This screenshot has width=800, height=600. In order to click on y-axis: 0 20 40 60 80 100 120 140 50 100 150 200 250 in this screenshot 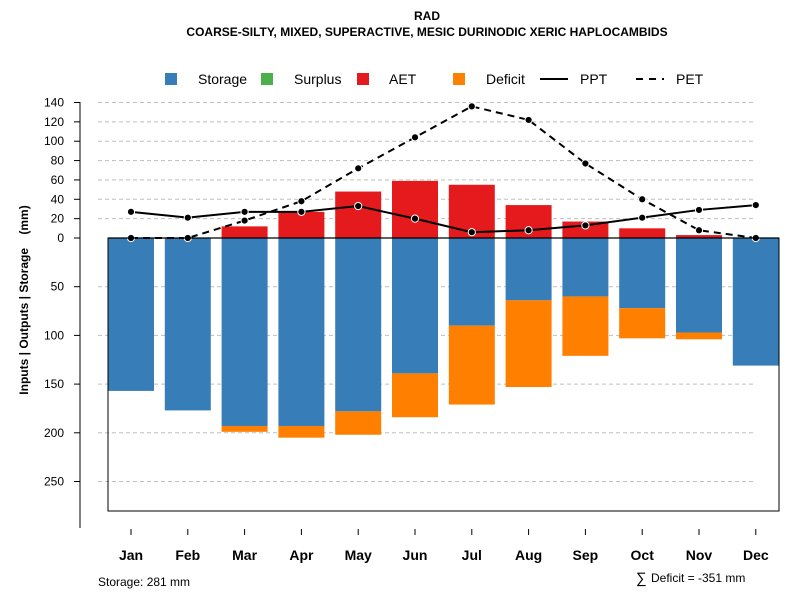, I will do `click(62, 292)`.